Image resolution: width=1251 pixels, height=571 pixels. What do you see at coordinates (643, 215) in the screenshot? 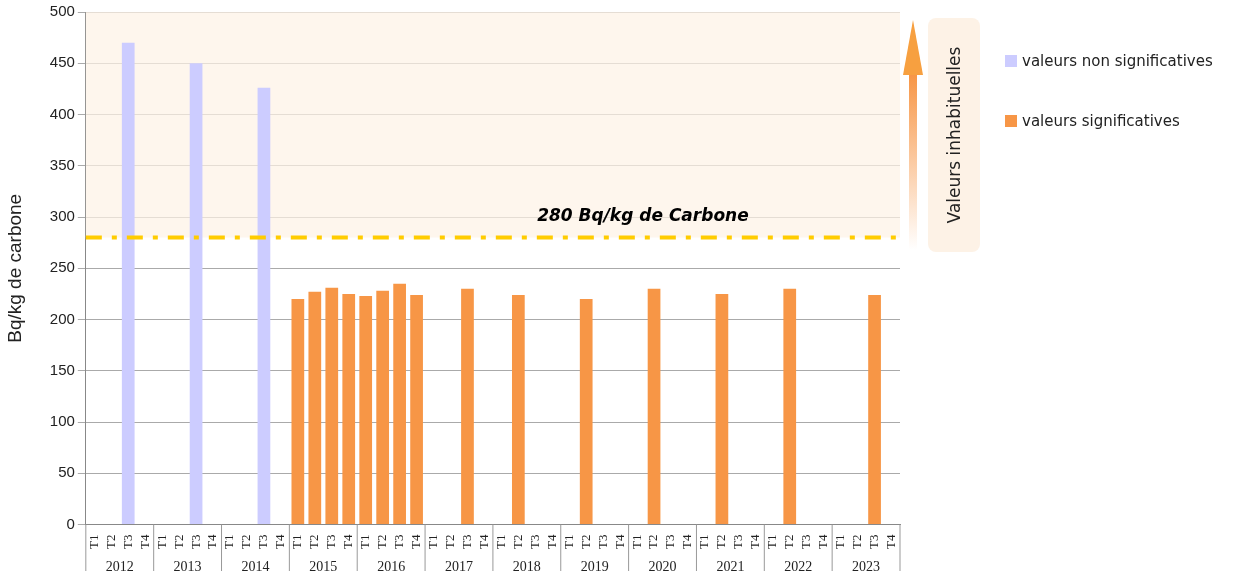
I see `ref-line-label: 280 Bq/kg de Carbone` at bounding box center [643, 215].